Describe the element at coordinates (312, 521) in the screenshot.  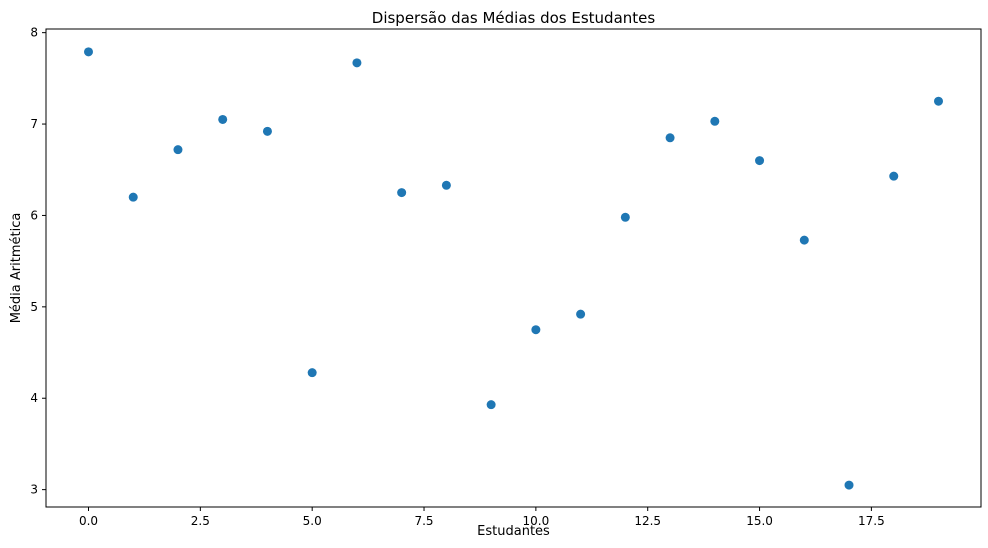
I see `x-tick-label: 5.0` at that location.